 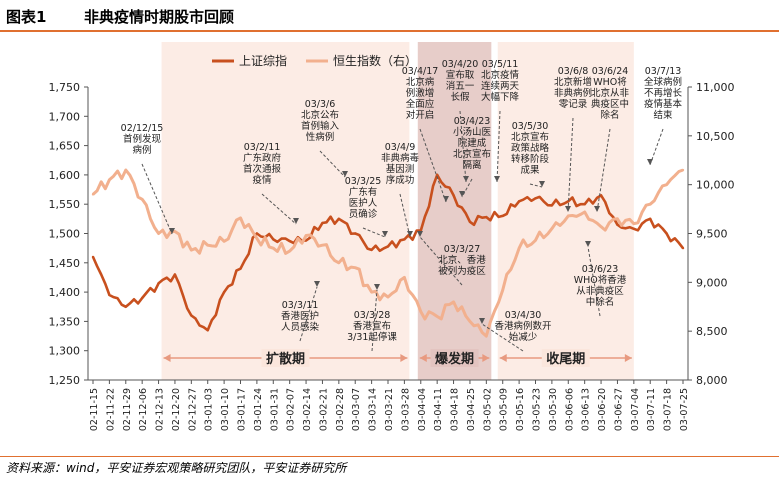 What do you see at coordinates (363, 214) in the screenshot?
I see `annotation-line: 员确诊` at bounding box center [363, 214].